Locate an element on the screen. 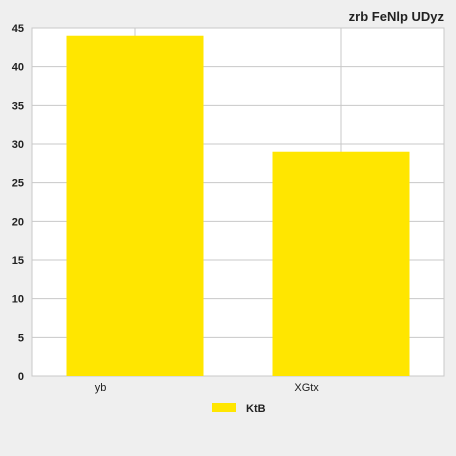 The height and width of the screenshot is (456, 456). bar-XGtx is located at coordinates (341, 263).